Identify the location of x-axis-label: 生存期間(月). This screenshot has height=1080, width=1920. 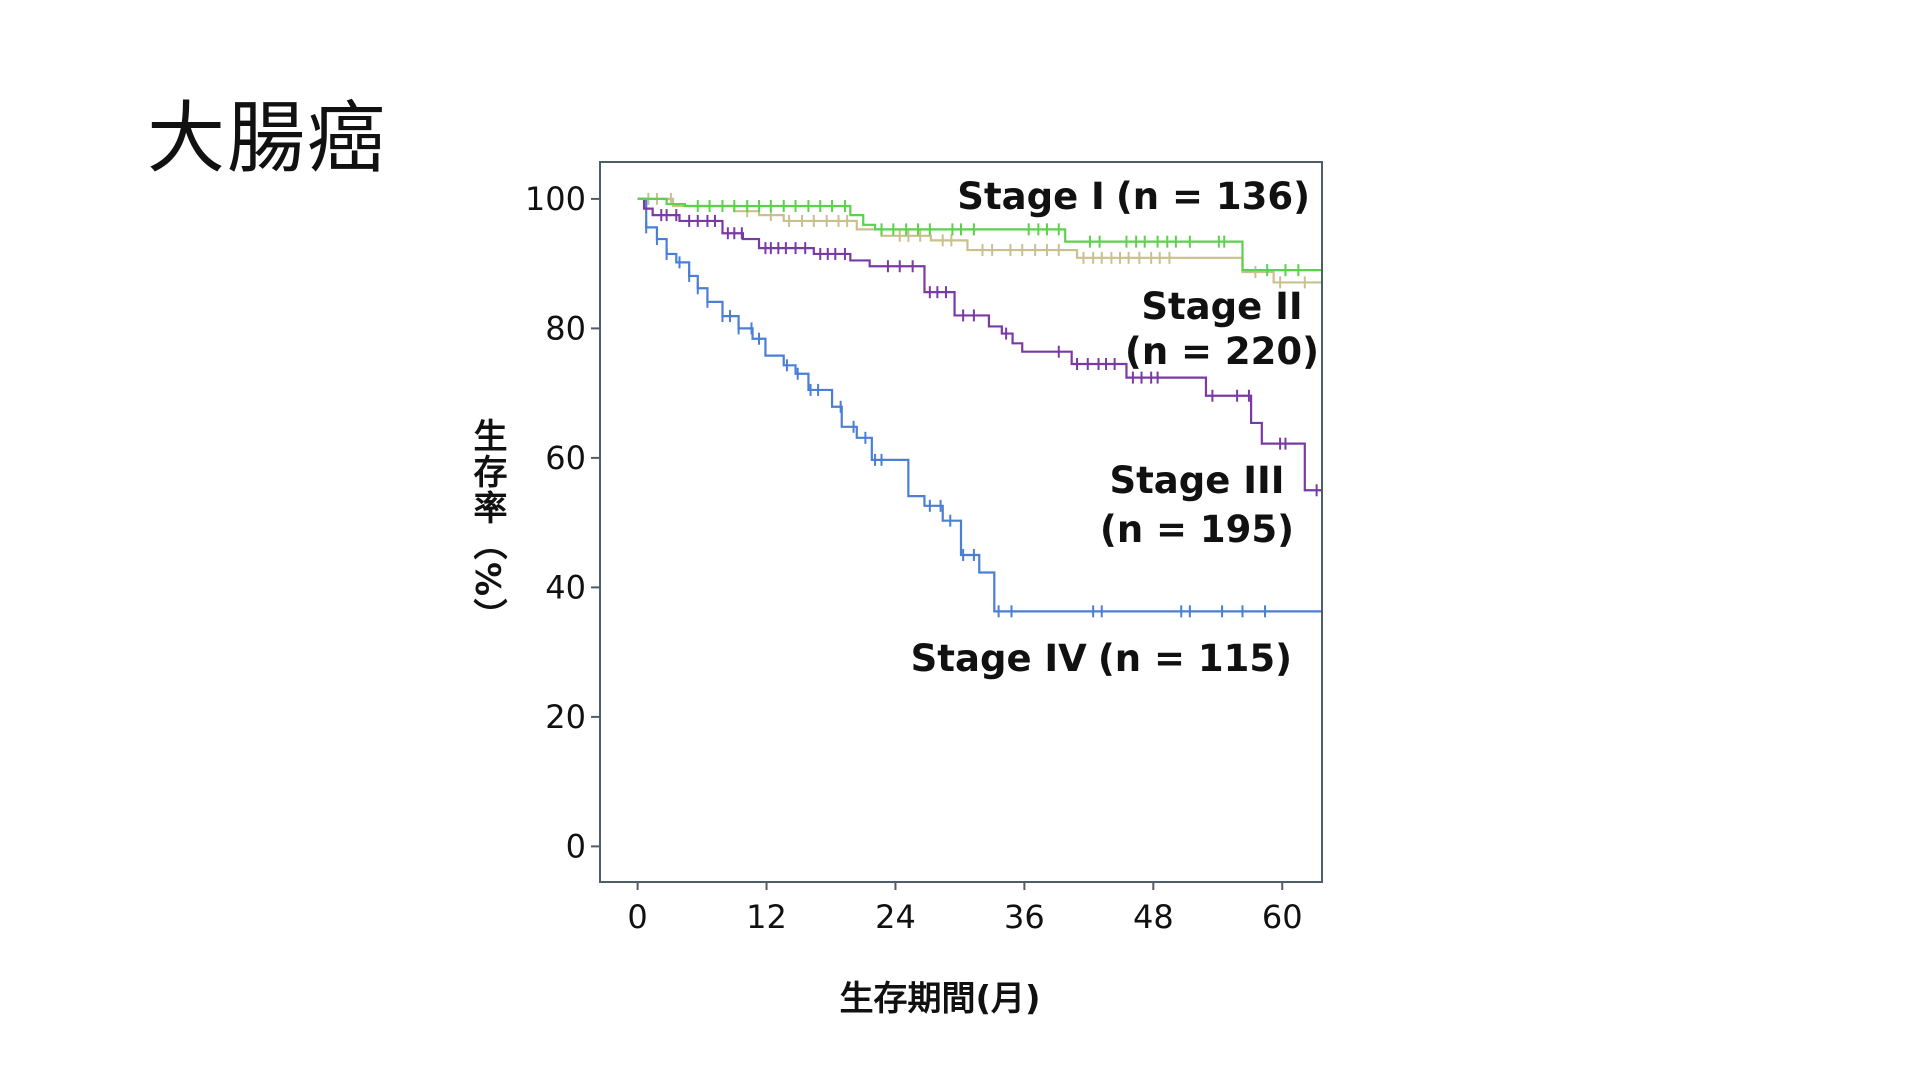
(940, 999).